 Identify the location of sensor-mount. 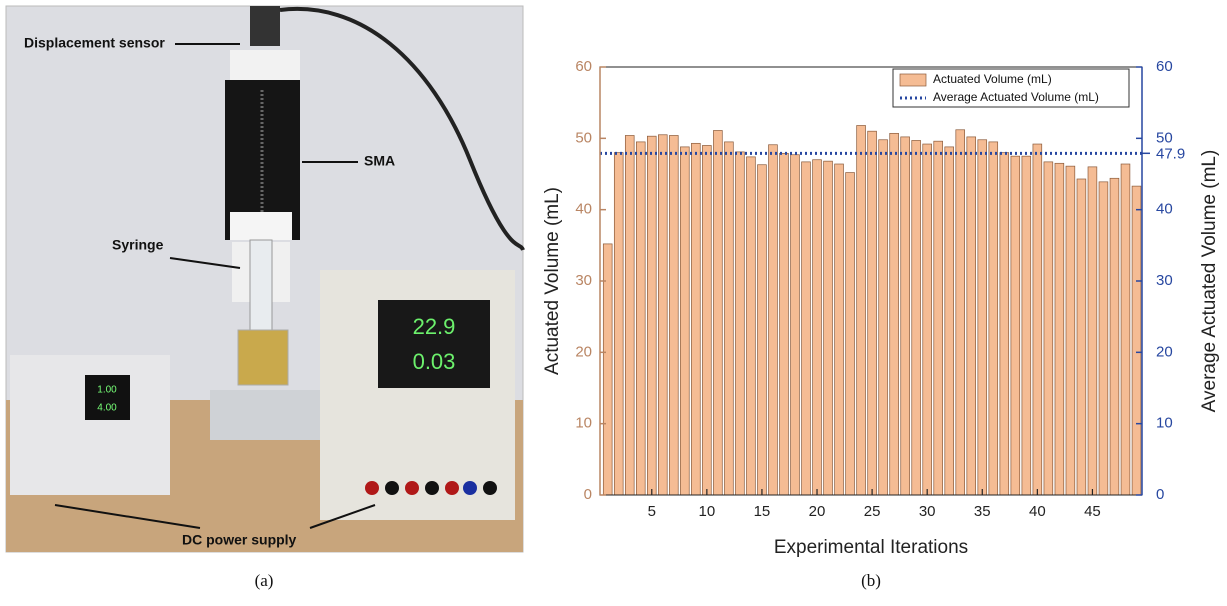
(265, 65).